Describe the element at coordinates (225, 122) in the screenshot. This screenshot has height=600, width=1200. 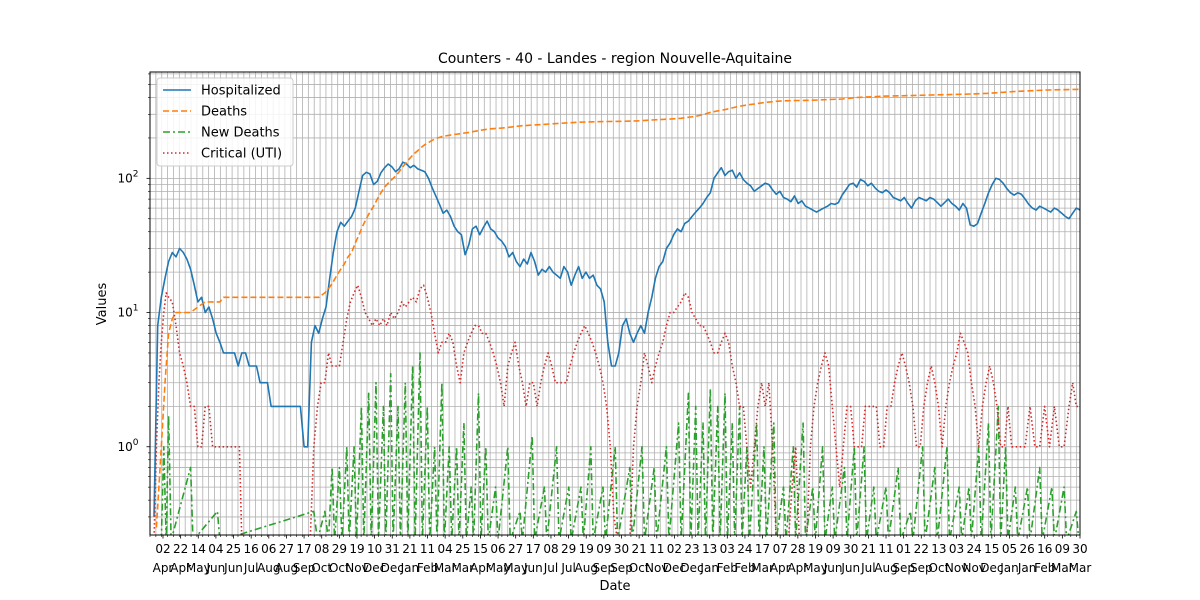
I see `legend-box` at that location.